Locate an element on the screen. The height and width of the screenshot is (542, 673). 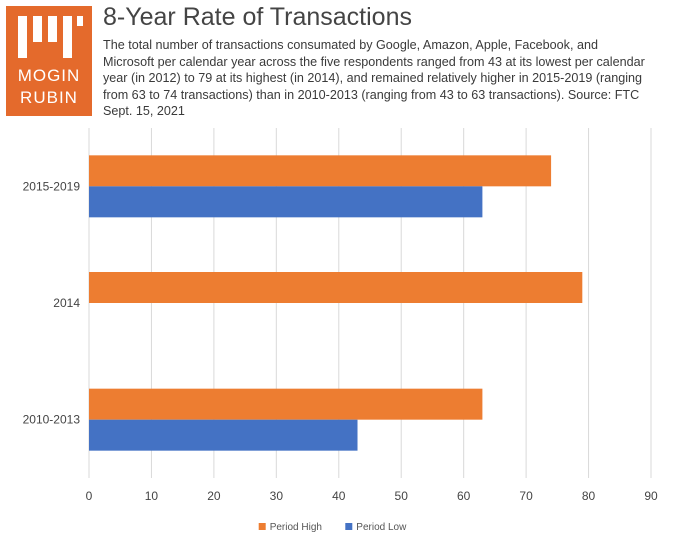
logo-text-mogin: MOGIN is located at coordinates (49, 75).